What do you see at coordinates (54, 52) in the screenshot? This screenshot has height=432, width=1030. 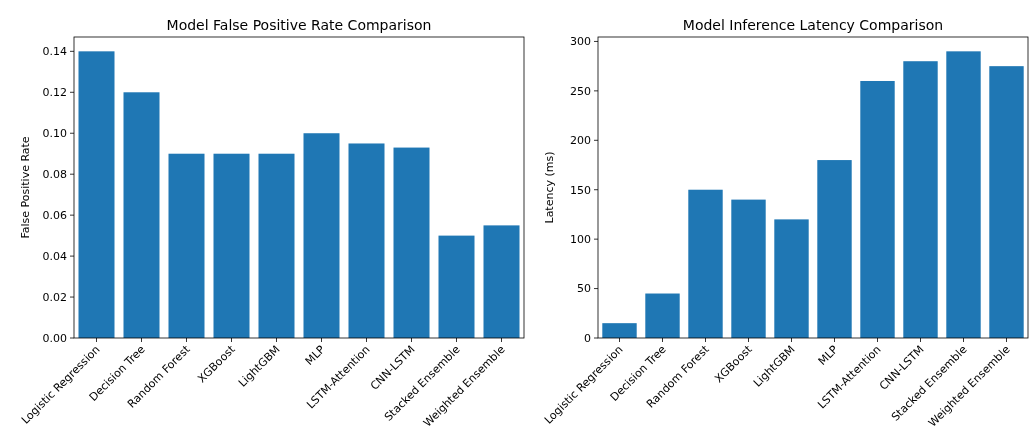 I see `y-tick-label: 0.14` at bounding box center [54, 52].